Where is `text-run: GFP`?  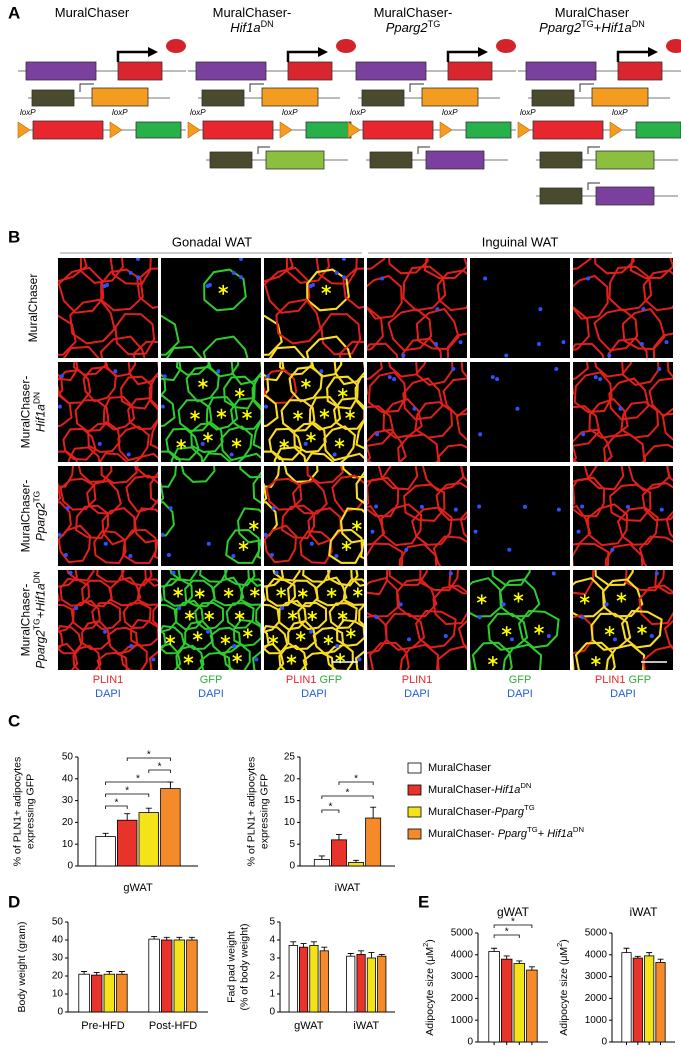 text-run: GFP is located at coordinates (640, 680).